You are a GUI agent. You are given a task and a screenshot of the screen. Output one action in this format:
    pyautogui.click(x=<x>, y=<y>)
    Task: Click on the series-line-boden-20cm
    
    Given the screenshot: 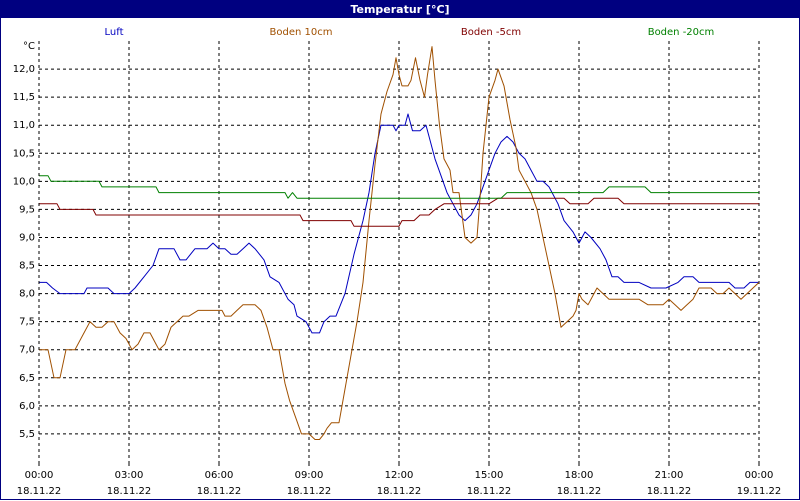 What is the action you would take?
    pyautogui.click(x=399, y=187)
    